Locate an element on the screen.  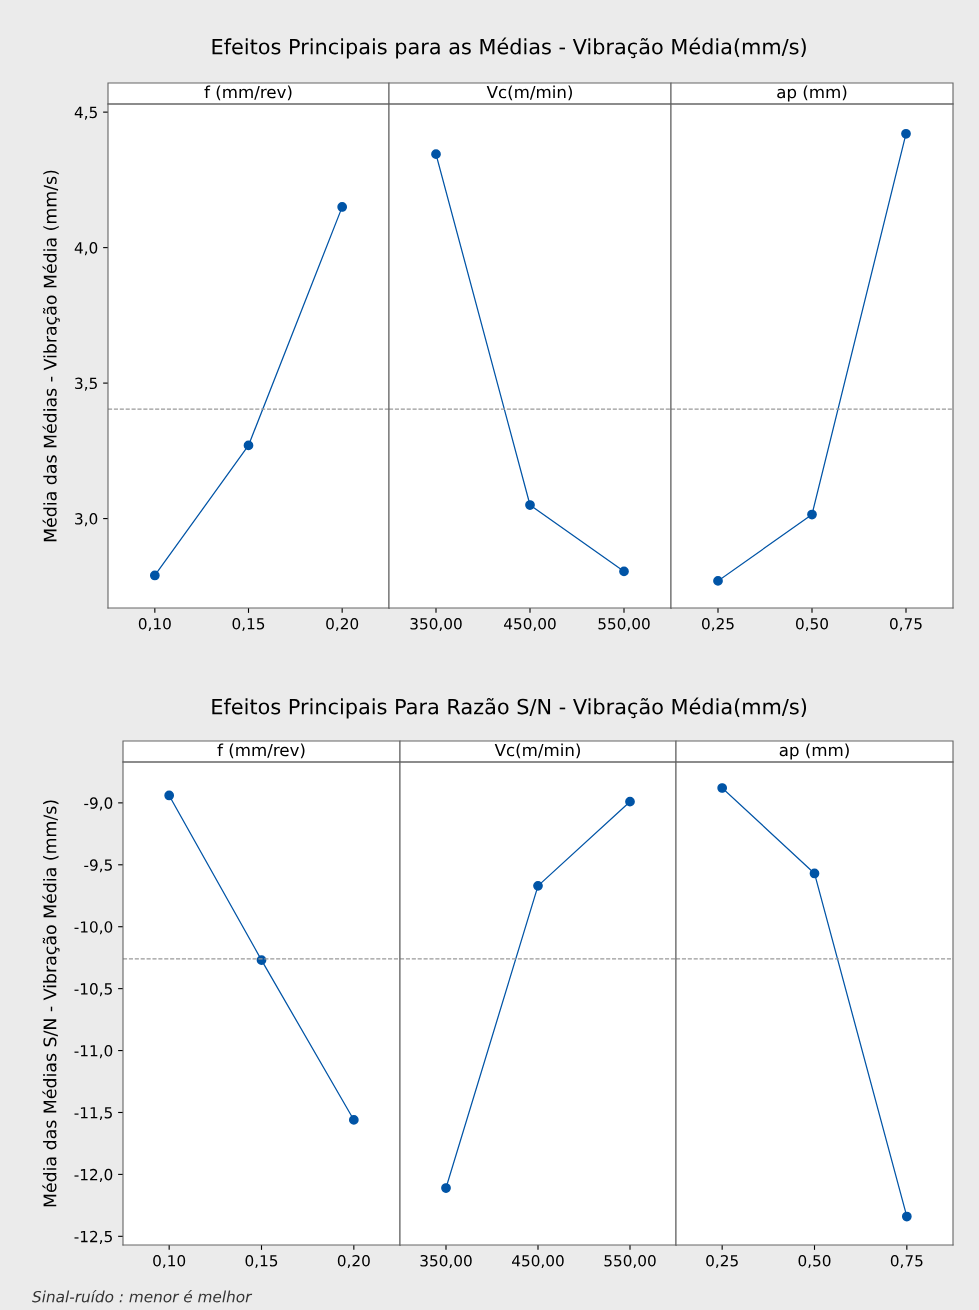
y-tick-label: 4,5 is located at coordinates (85, 113).